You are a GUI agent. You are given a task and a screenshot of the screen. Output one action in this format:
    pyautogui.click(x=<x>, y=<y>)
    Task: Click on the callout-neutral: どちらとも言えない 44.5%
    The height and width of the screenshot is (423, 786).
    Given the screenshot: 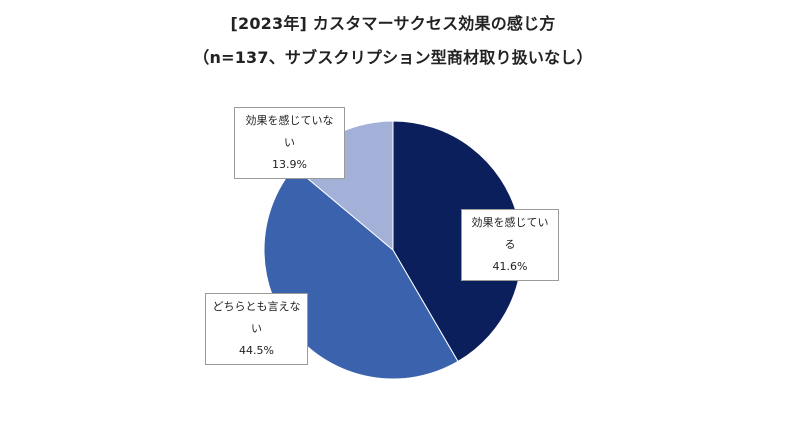 What is the action you would take?
    pyautogui.click(x=256, y=329)
    